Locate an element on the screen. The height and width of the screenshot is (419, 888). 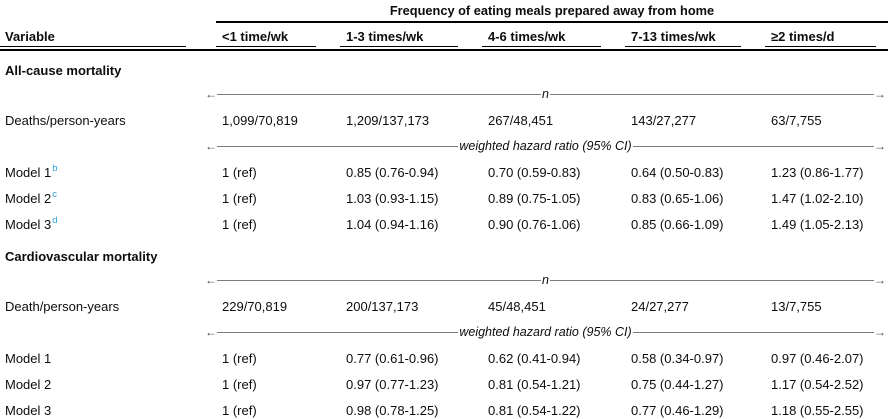
table-cell: 0.81 (0.54-1.22) is located at coordinates (534, 410).